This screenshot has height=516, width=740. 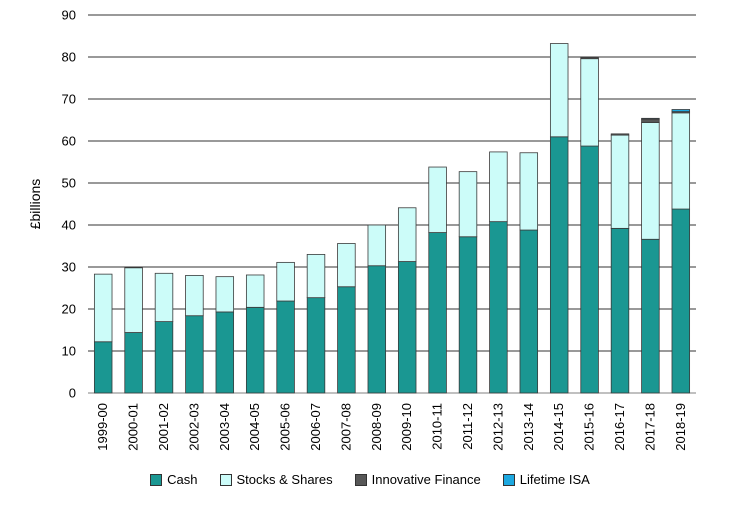 What do you see at coordinates (69, 225) in the screenshot?
I see `y-tick-label: 40` at bounding box center [69, 225].